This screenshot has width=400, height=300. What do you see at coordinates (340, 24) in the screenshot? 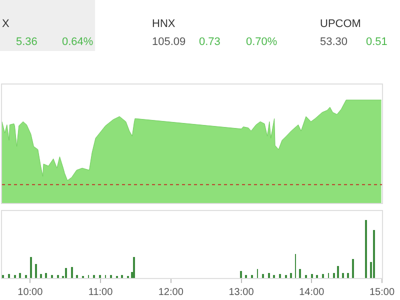
I see `text: UPCOM` at bounding box center [340, 24].